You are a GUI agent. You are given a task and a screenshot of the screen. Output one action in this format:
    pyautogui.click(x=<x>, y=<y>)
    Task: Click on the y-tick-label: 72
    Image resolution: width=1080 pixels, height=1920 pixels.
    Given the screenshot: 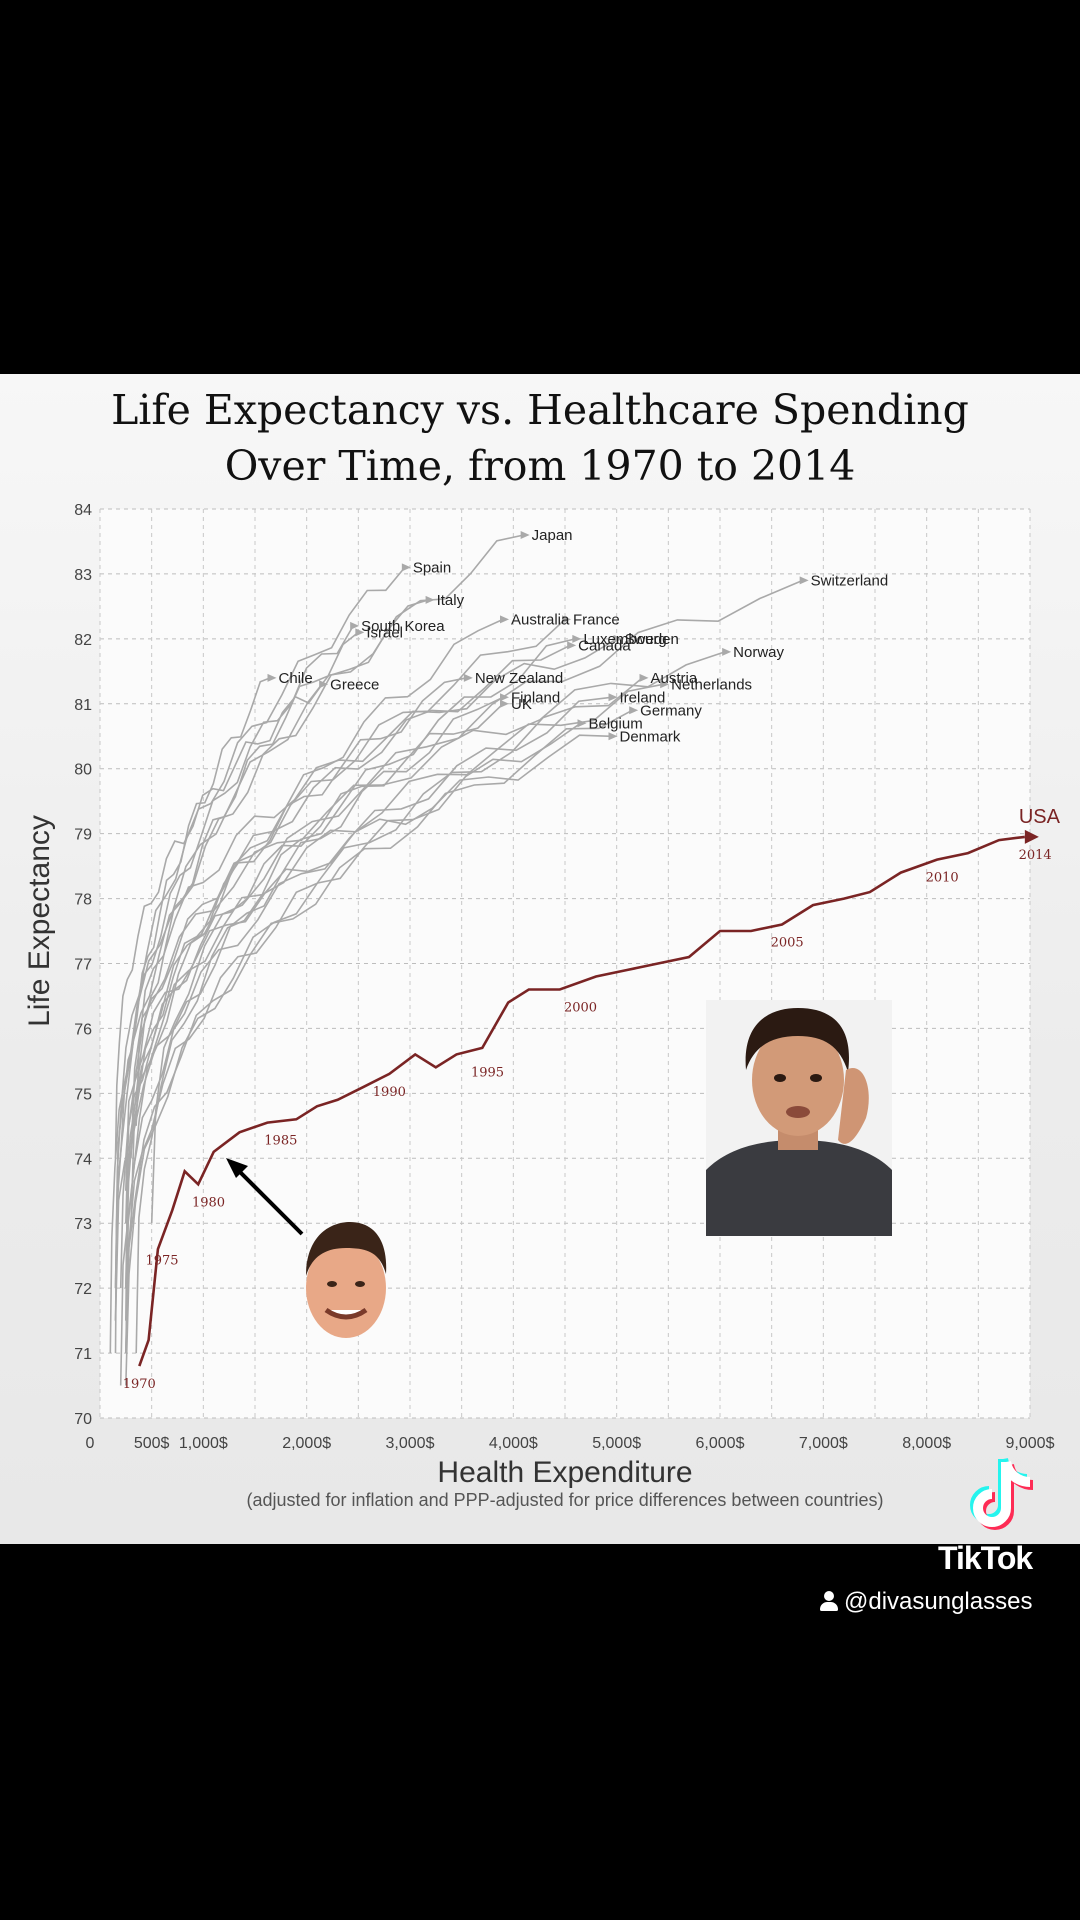 What is the action you would take?
    pyautogui.click(x=83, y=1289)
    